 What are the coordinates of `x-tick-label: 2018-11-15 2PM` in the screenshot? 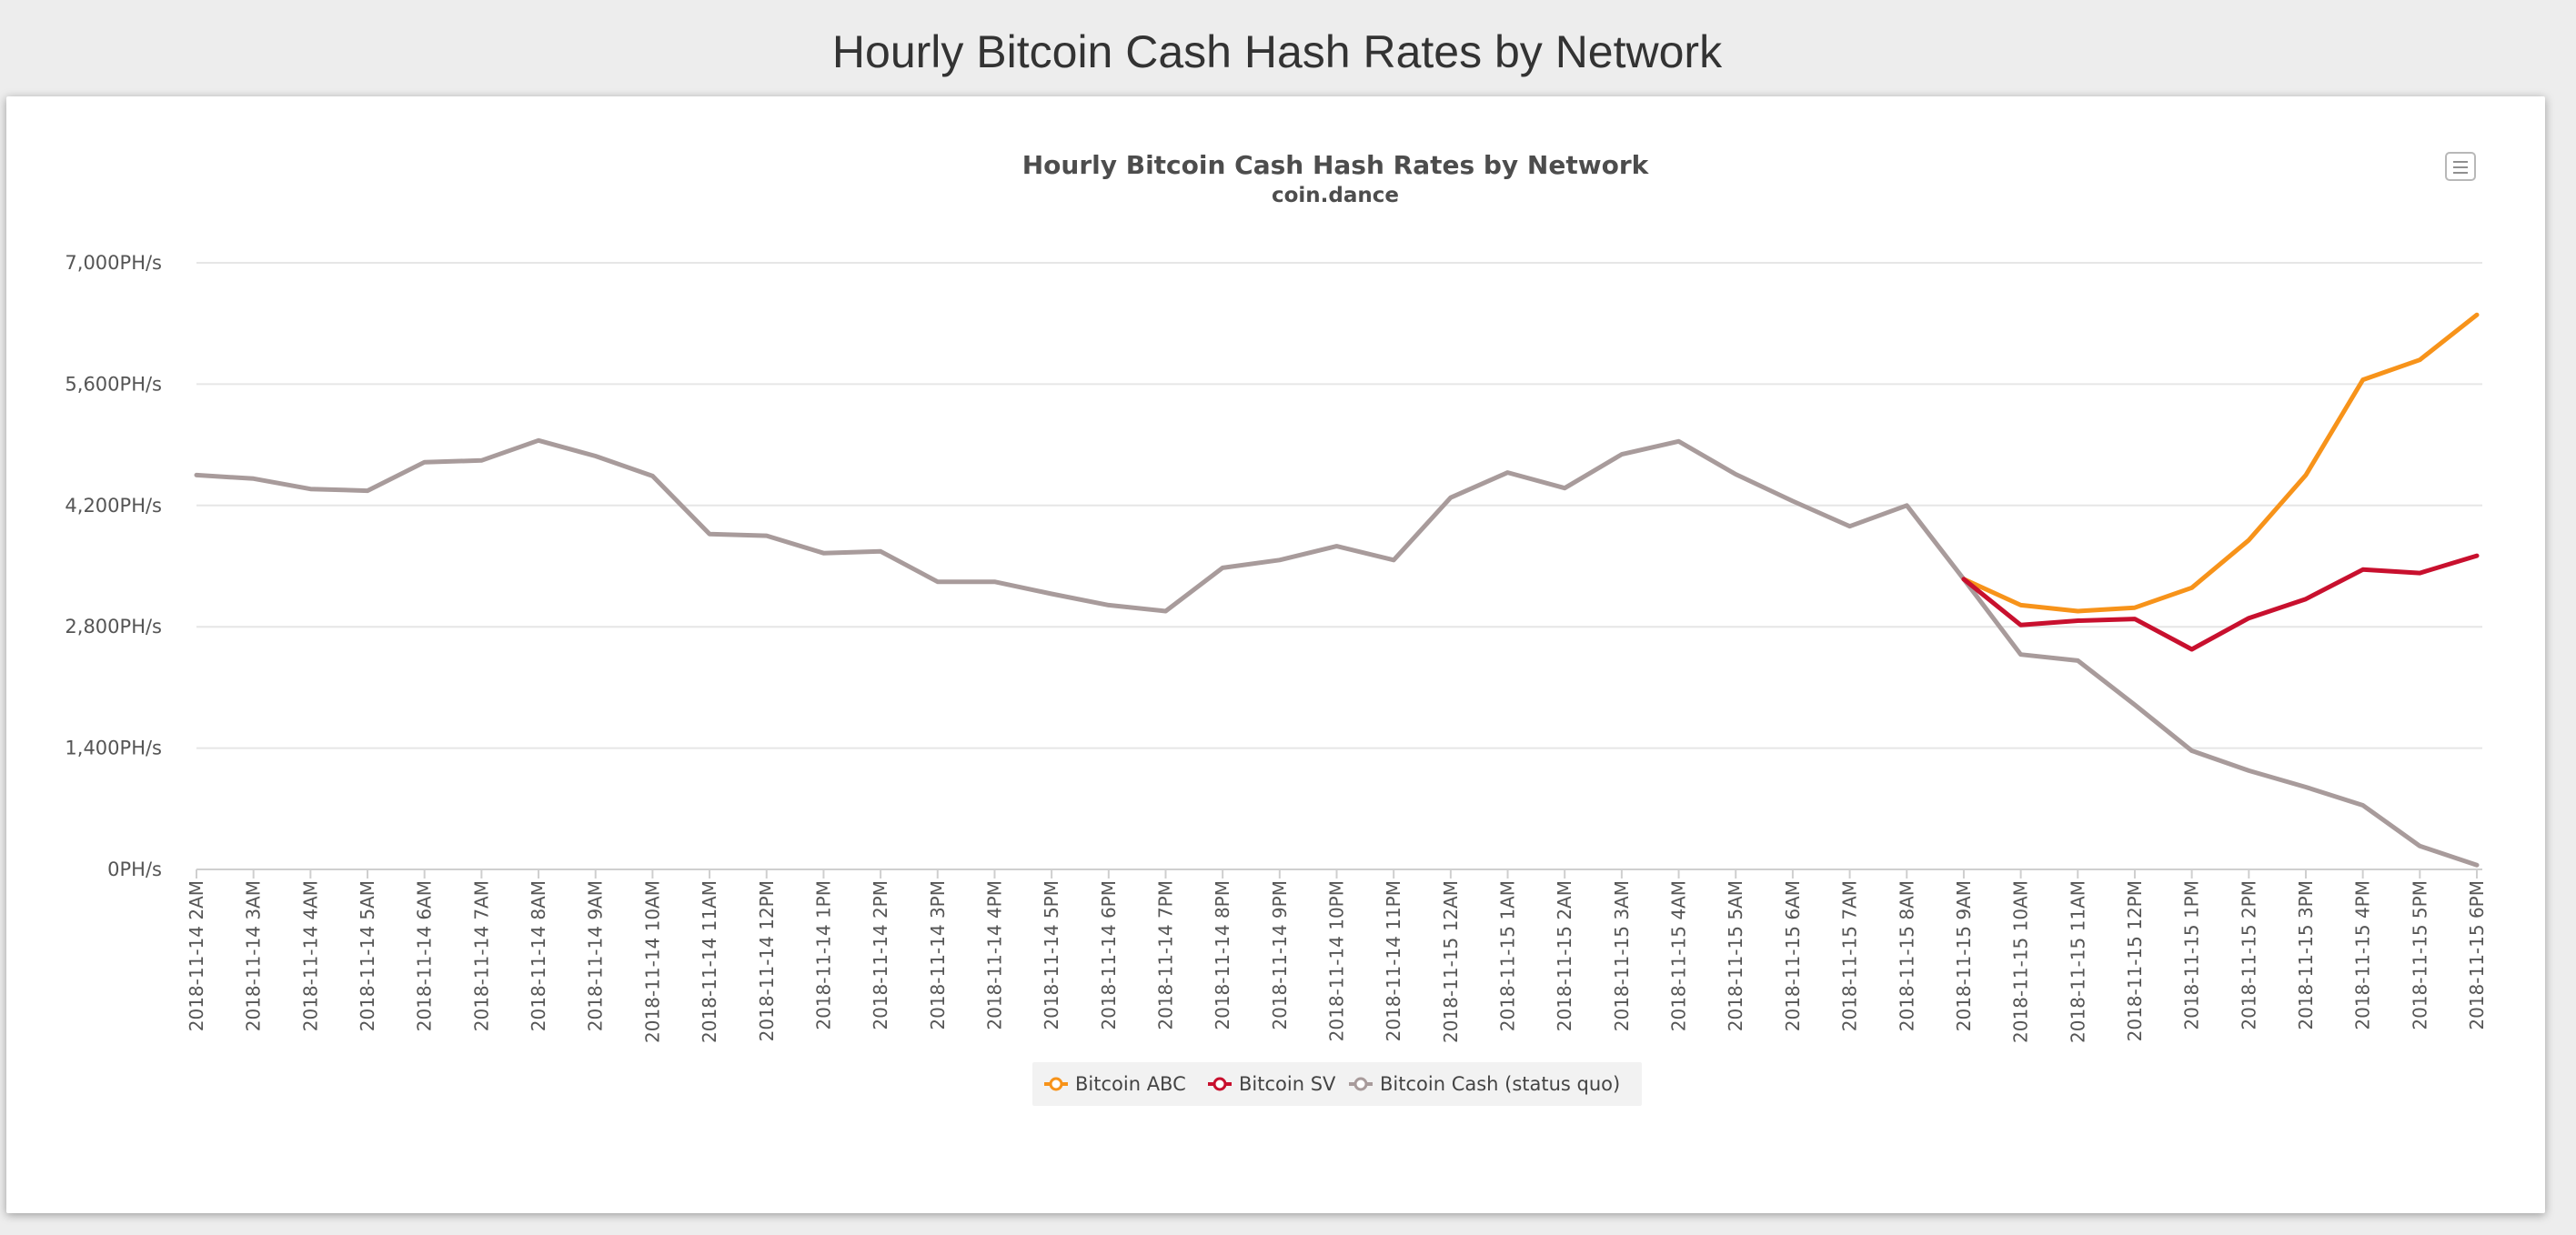 It's located at (2248, 955).